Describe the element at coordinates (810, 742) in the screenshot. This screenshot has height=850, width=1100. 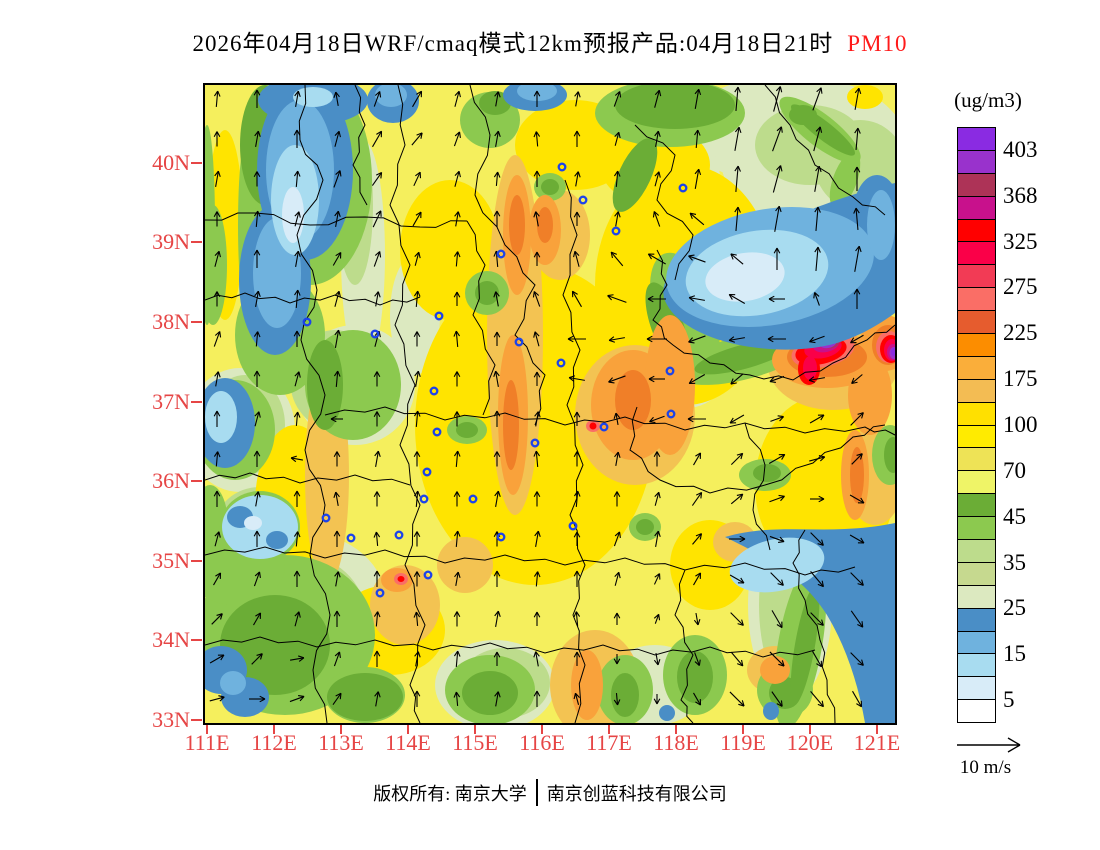
I see `lon-label-120E: 120E` at that location.